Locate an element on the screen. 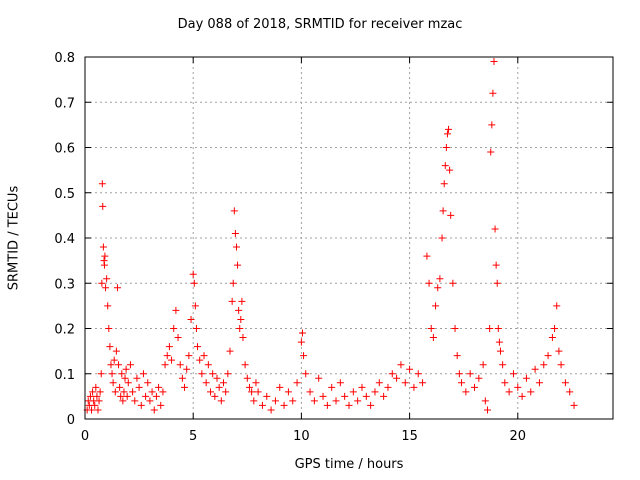  y-tick-label: 0.5 is located at coordinates (64, 194).